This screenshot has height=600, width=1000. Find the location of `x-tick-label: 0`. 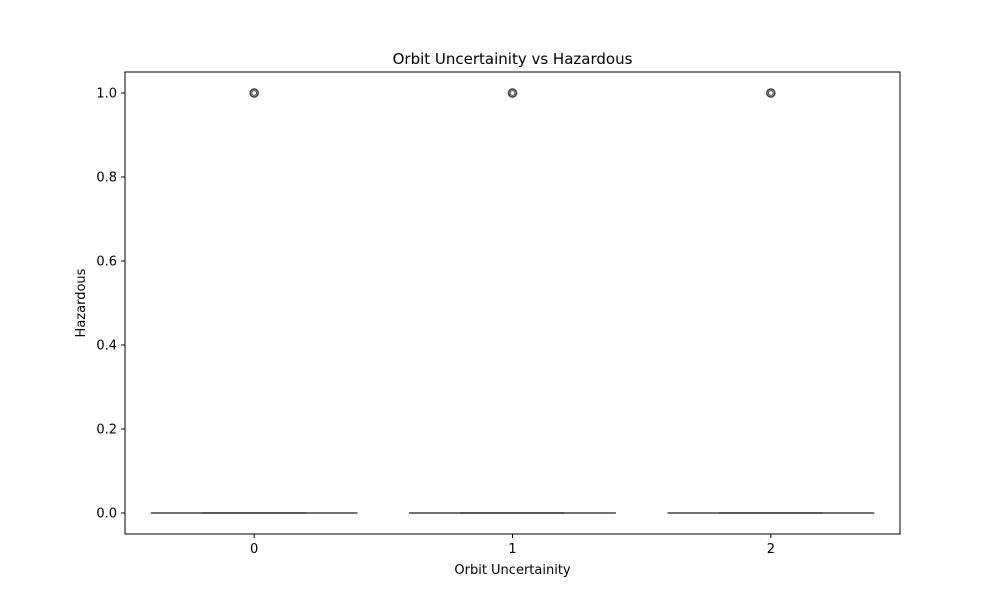

x-tick-label: 0 is located at coordinates (254, 549).